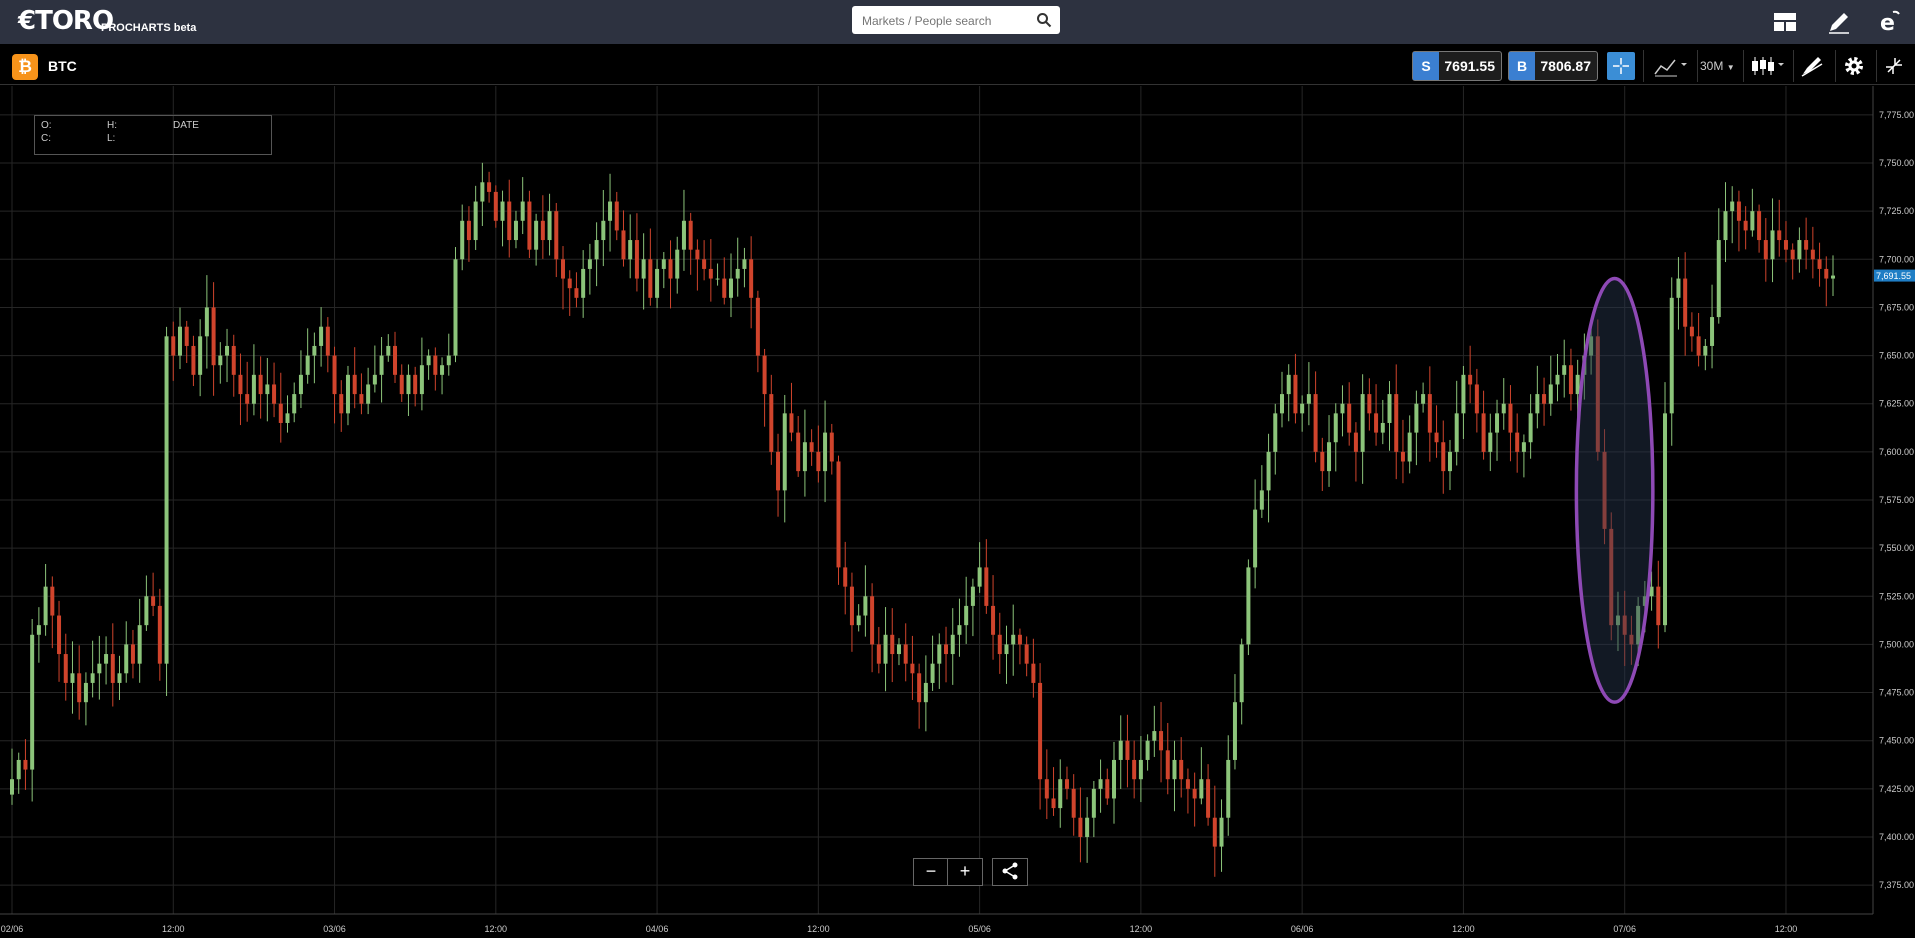 The height and width of the screenshot is (938, 1915). I want to click on share-button, so click(1010, 872).